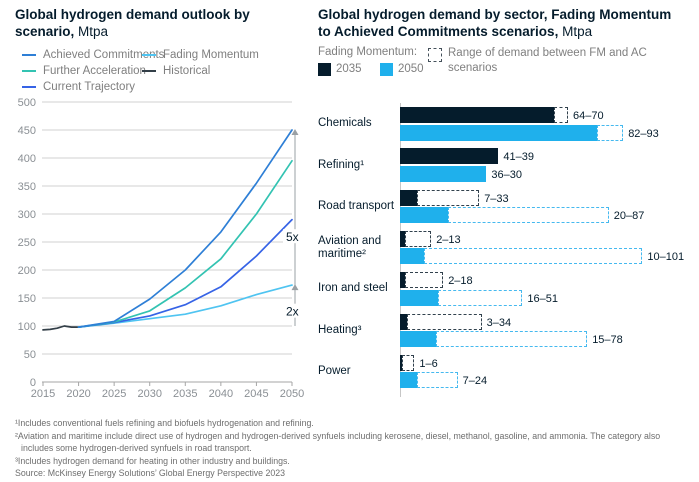  Describe the element at coordinates (295, 132) in the screenshot. I see `growth-arrowhead-5x` at that location.